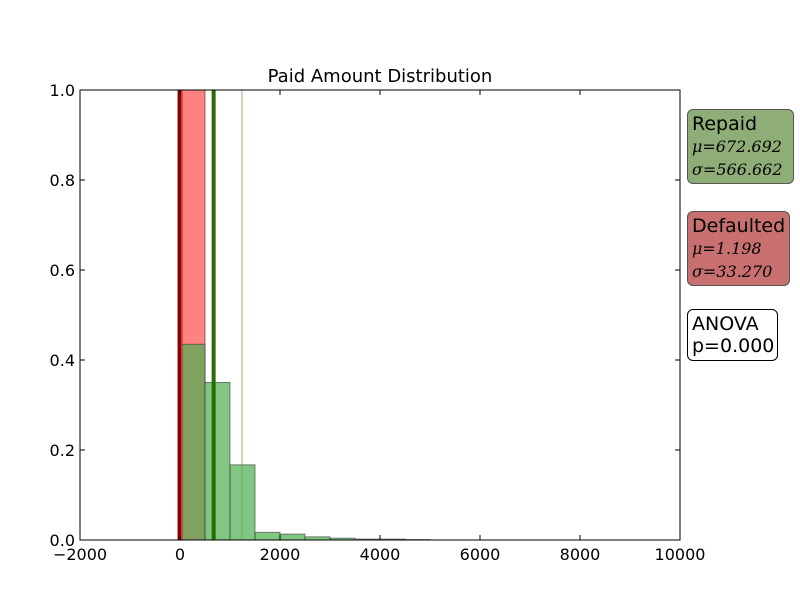 Image resolution: width=800 pixels, height=600 pixels. Describe the element at coordinates (580, 554) in the screenshot. I see `x-tick-label: 8000` at that location.